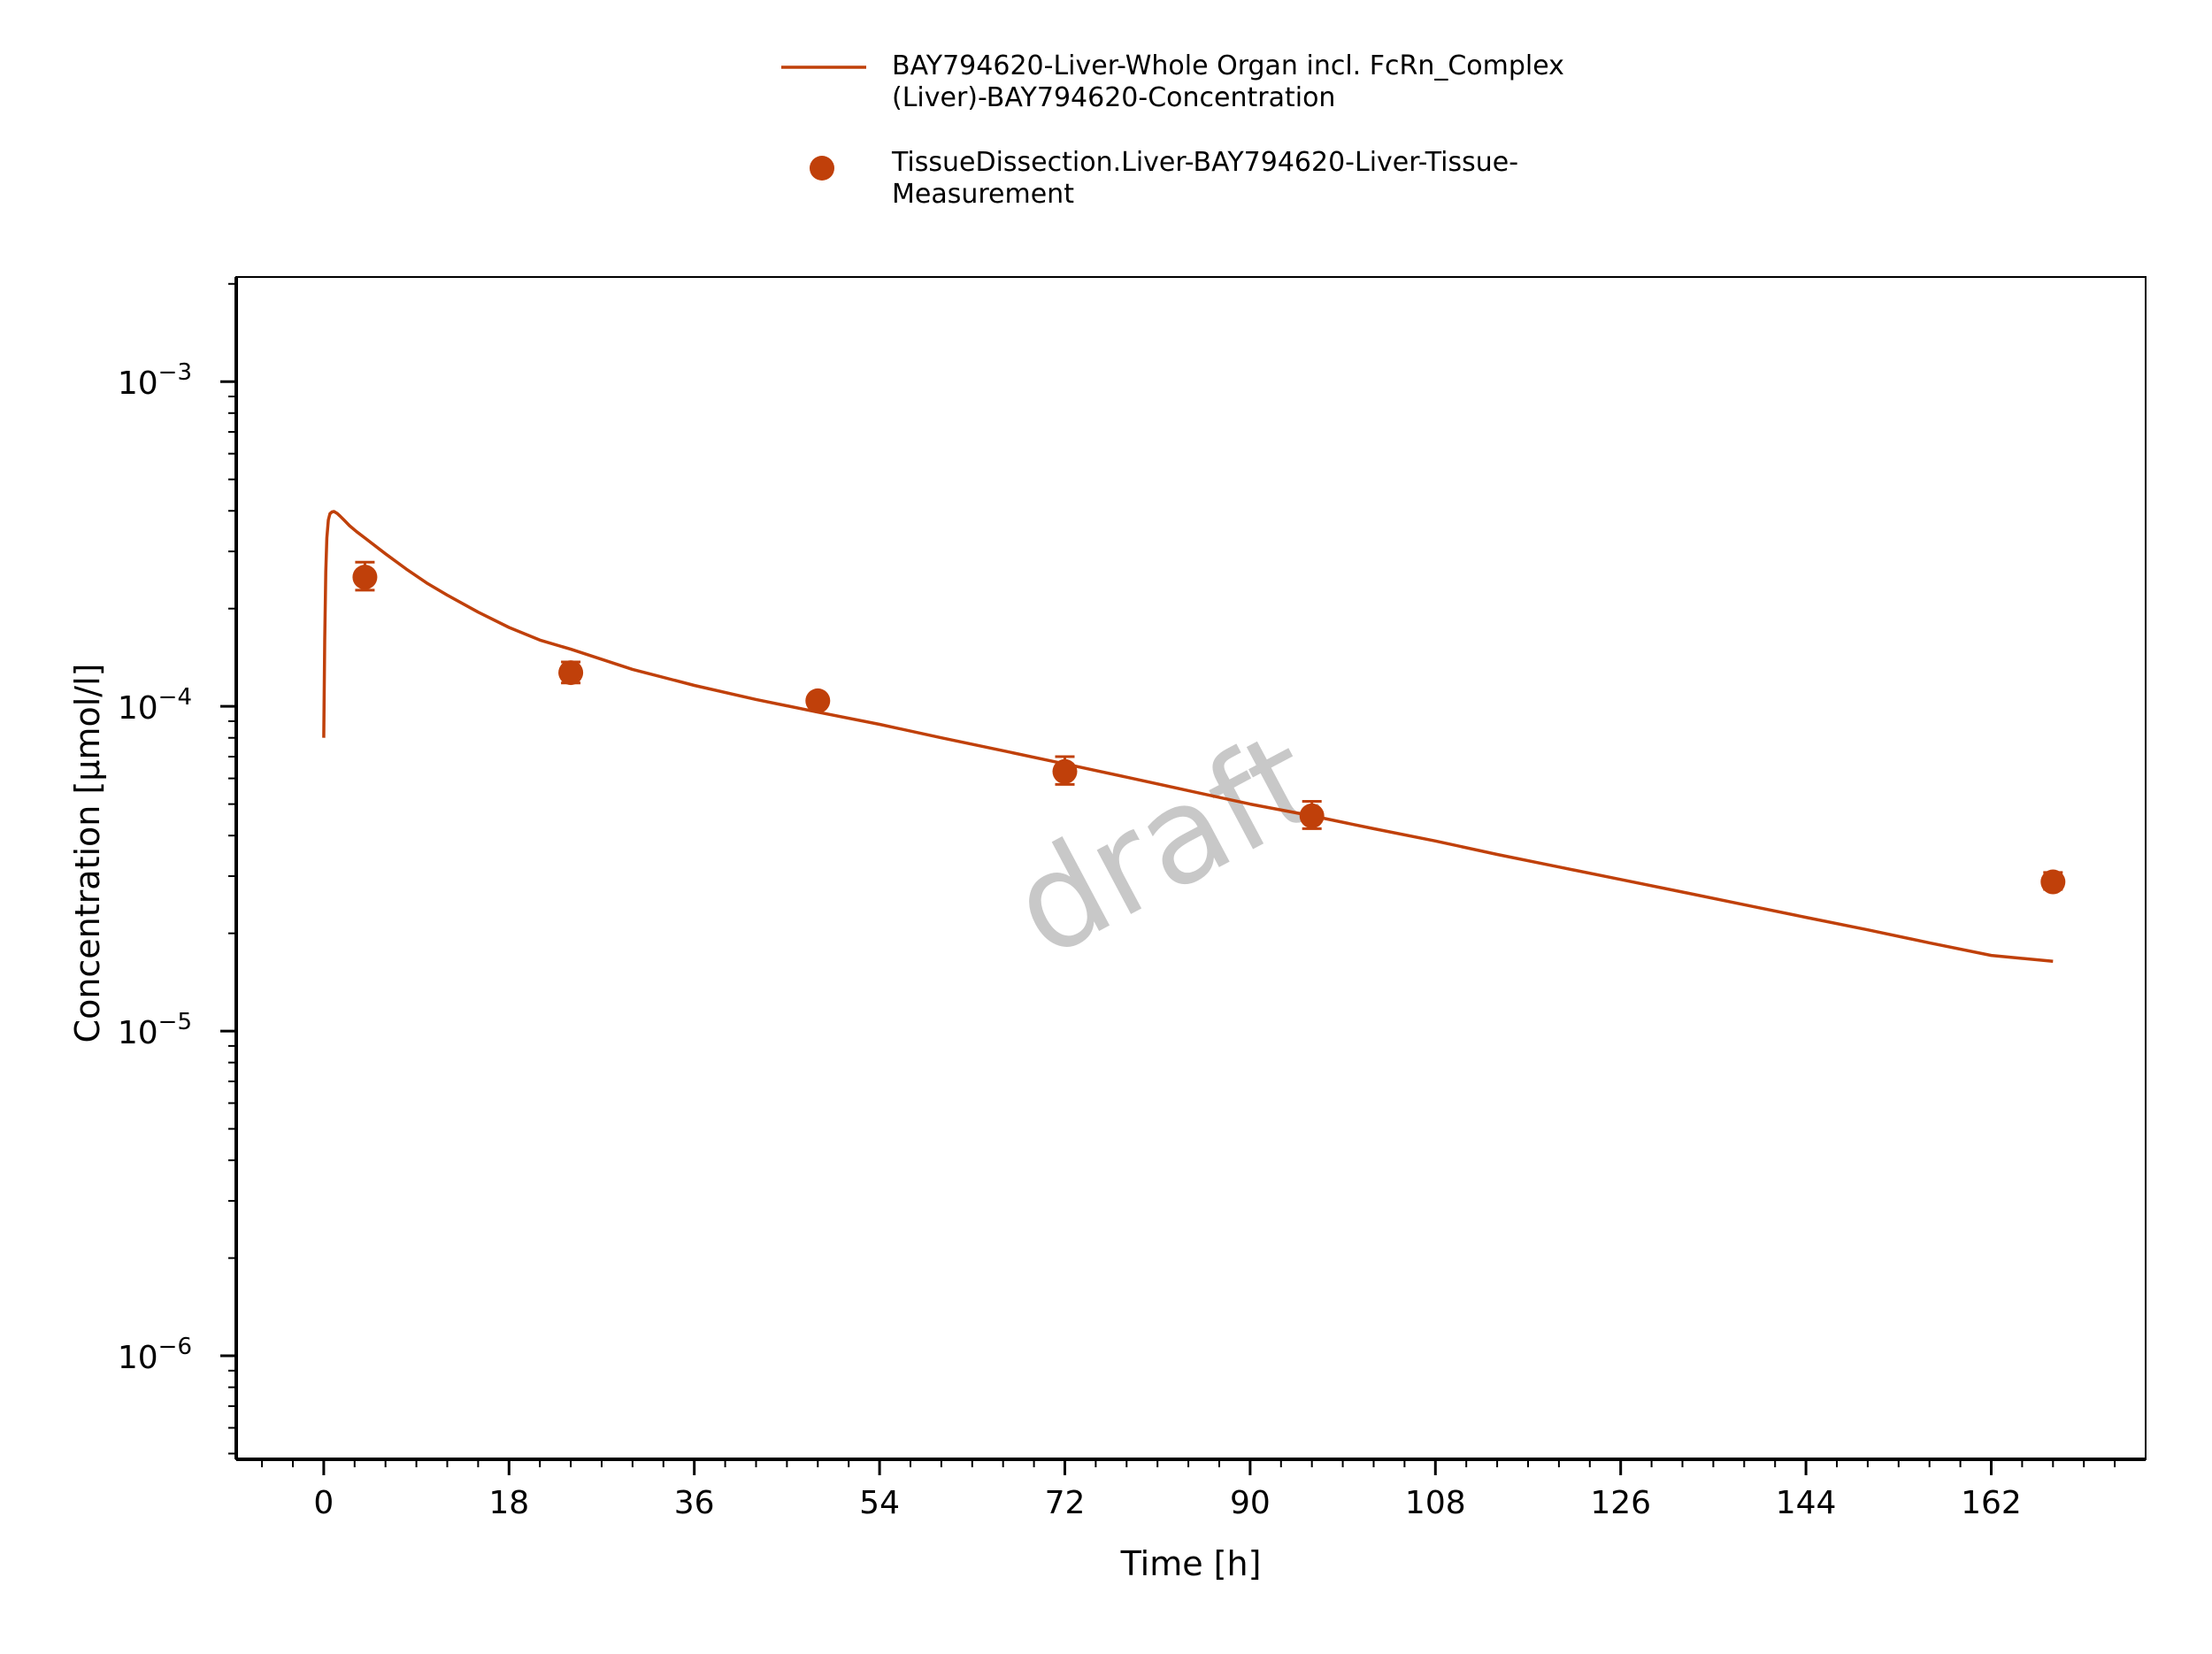 The image size is (2212, 1654). I want to click on legend-marker-swatch, so click(822, 169).